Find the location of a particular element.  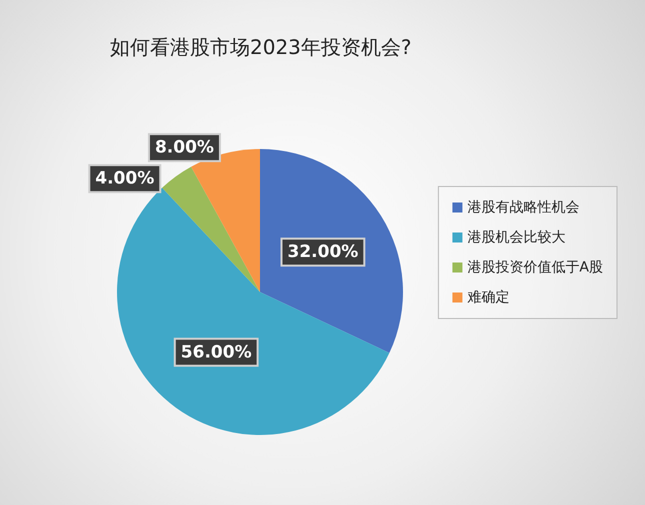

legend-label: 港股机会比较大 is located at coordinates (516, 238).